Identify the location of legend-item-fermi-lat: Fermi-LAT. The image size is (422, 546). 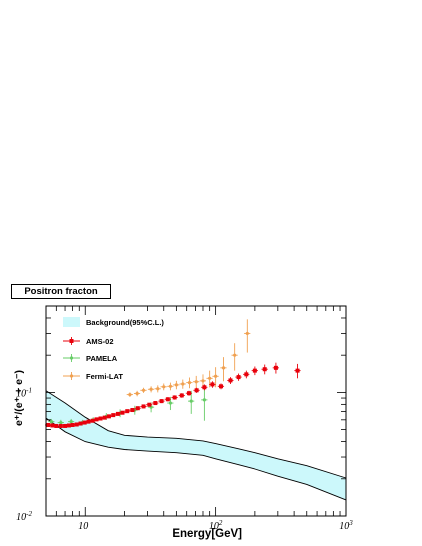
(93, 376).